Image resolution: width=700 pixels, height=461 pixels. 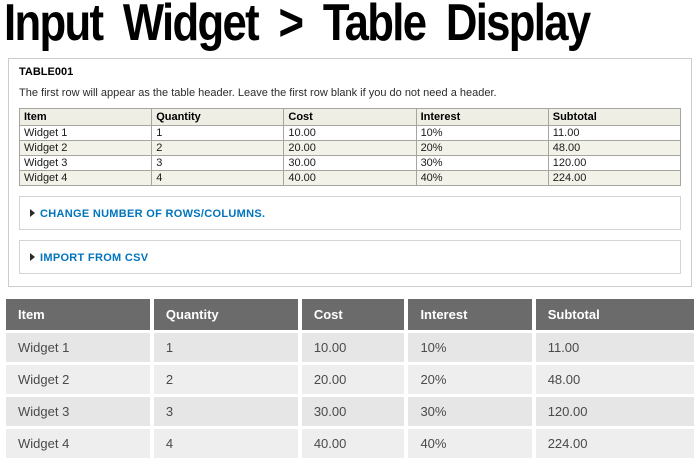 I want to click on table-cell: 224.00, so click(x=614, y=445).